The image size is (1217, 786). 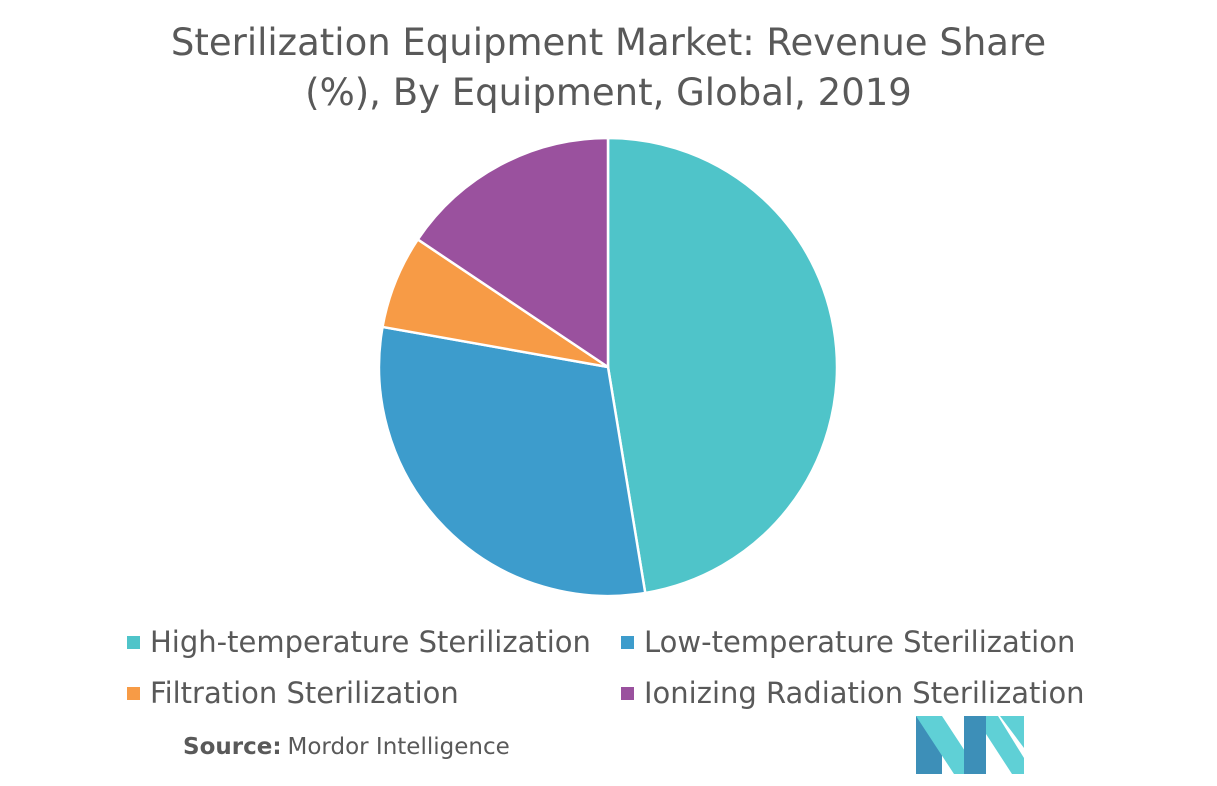 I want to click on source-note: Source: Mordor Intelligence, so click(x=346, y=747).